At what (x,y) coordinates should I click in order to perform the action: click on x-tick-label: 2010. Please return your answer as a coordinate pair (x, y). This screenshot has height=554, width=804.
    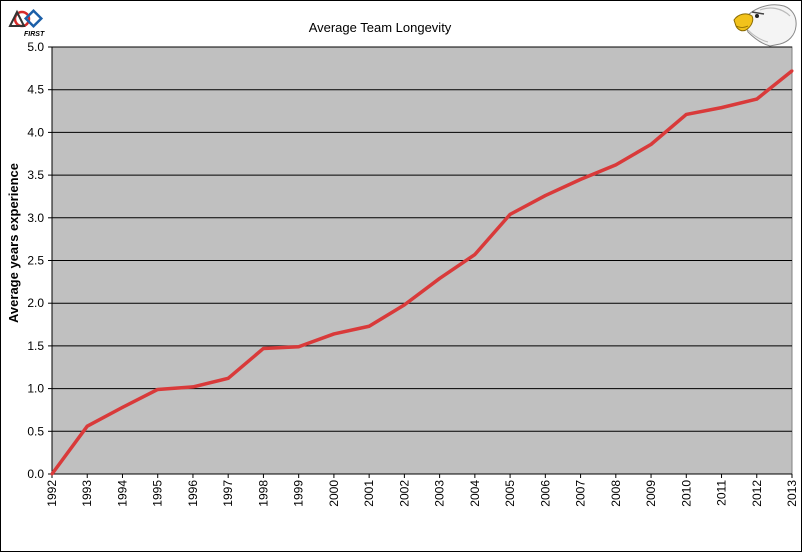
    Looking at the image, I should click on (686, 493).